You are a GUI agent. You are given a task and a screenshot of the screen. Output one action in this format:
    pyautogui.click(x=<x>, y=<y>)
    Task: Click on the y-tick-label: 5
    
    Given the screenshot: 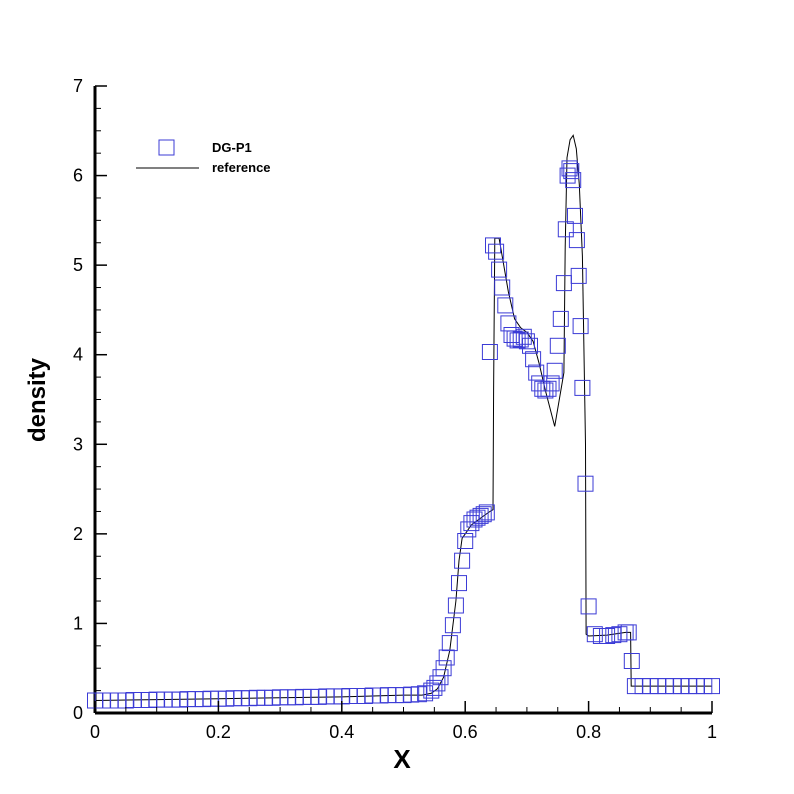 What is the action you would take?
    pyautogui.click(x=78, y=265)
    